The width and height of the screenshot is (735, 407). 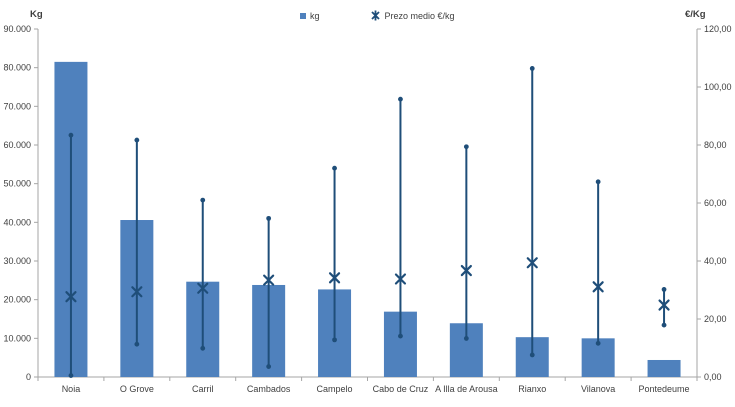 I want to click on bar, so click(x=664, y=368).